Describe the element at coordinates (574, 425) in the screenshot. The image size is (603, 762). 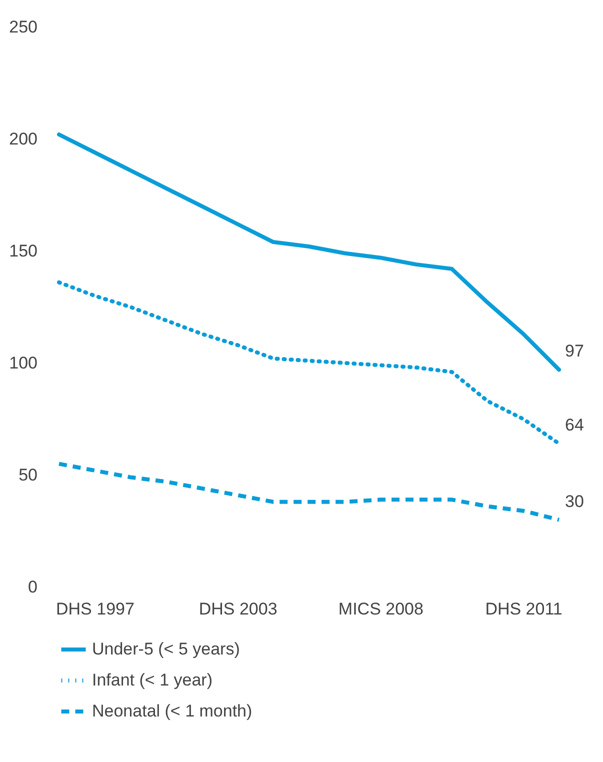
I see `data-label: 64` at that location.